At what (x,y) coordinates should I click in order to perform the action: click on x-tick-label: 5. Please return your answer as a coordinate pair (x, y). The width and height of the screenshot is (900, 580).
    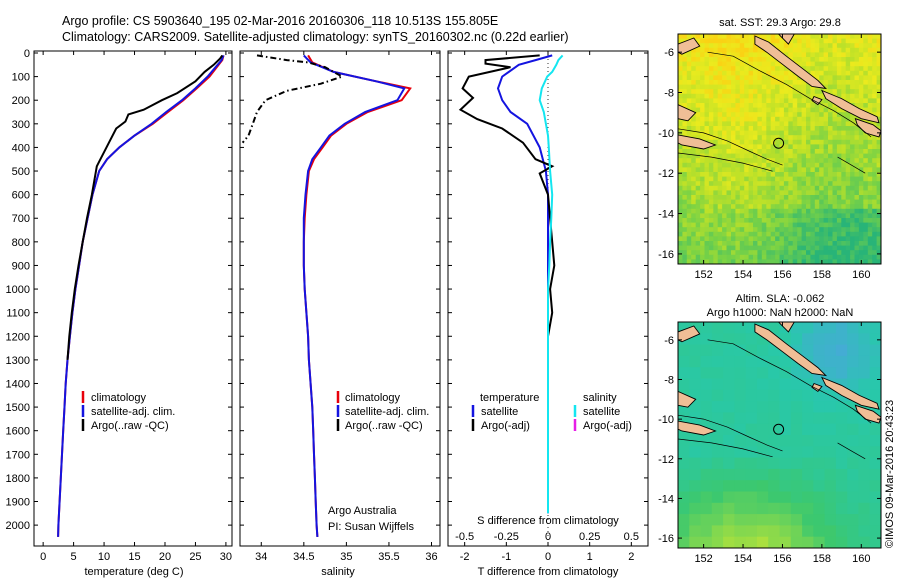
    Looking at the image, I should click on (74, 557).